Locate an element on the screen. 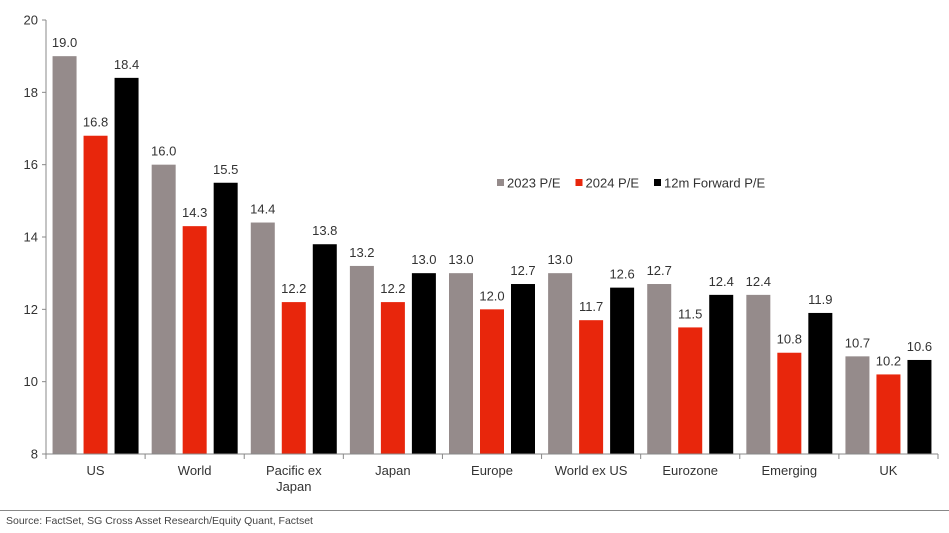 The image size is (949, 533). category-label: US is located at coordinates (96, 470).